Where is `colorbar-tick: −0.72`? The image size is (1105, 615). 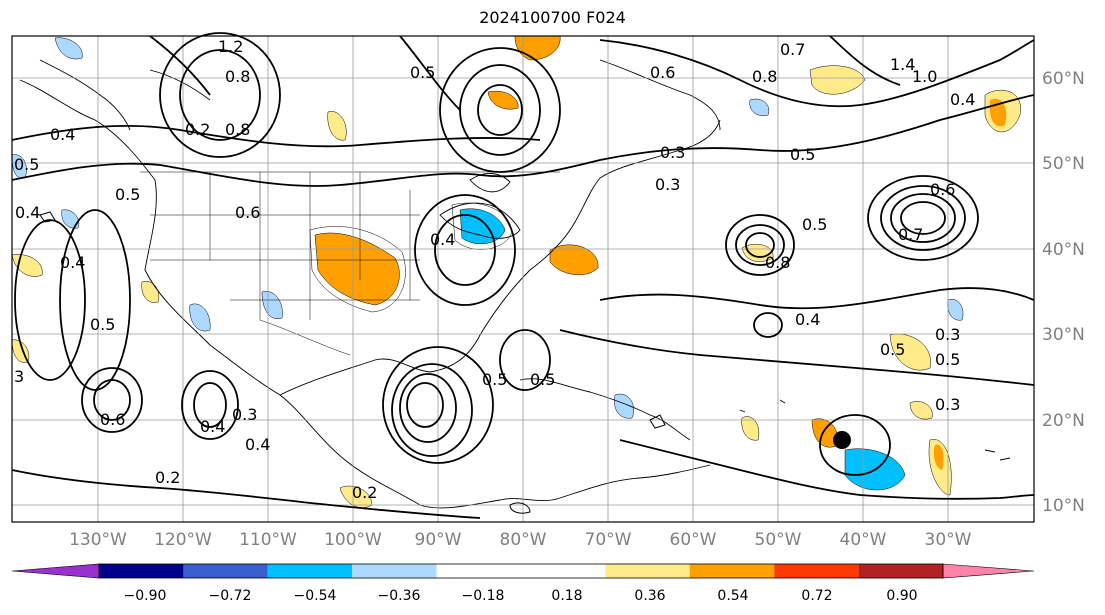 colorbar-tick: −0.72 is located at coordinates (230, 596).